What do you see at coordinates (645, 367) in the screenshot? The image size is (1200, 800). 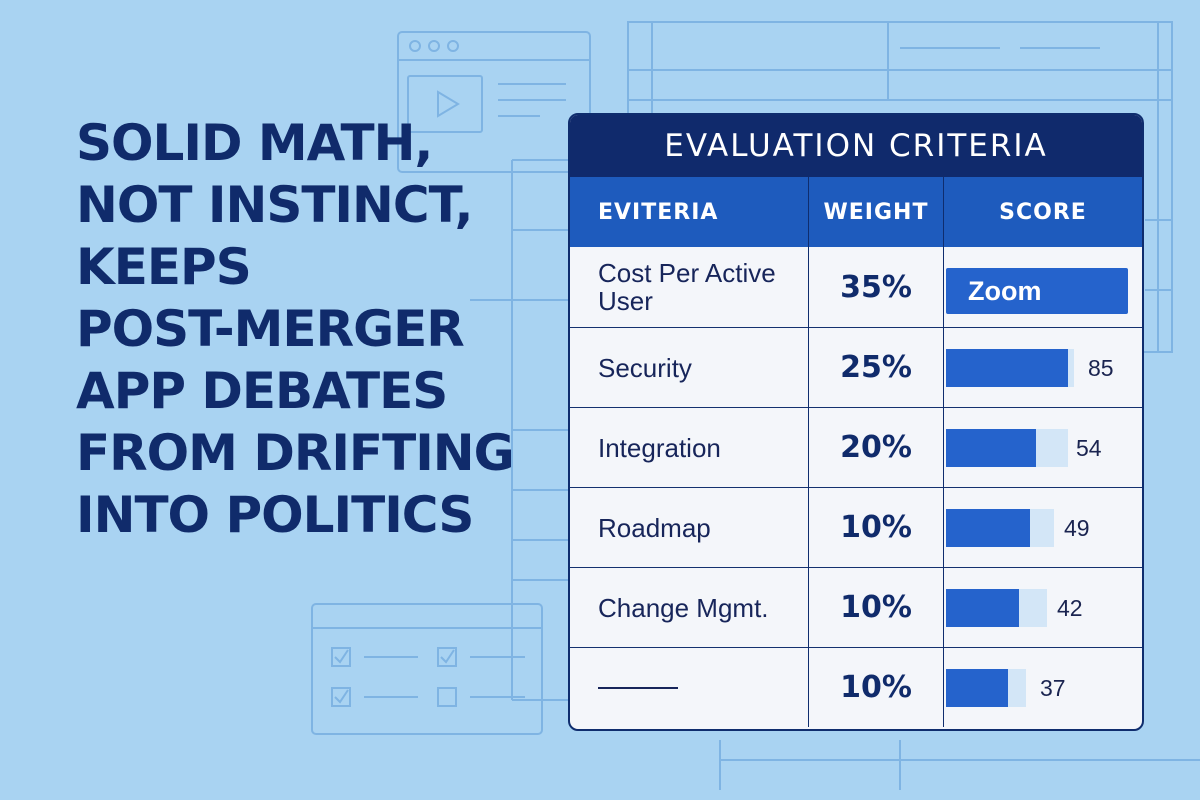 I see `criterion-name: Security` at bounding box center [645, 367].